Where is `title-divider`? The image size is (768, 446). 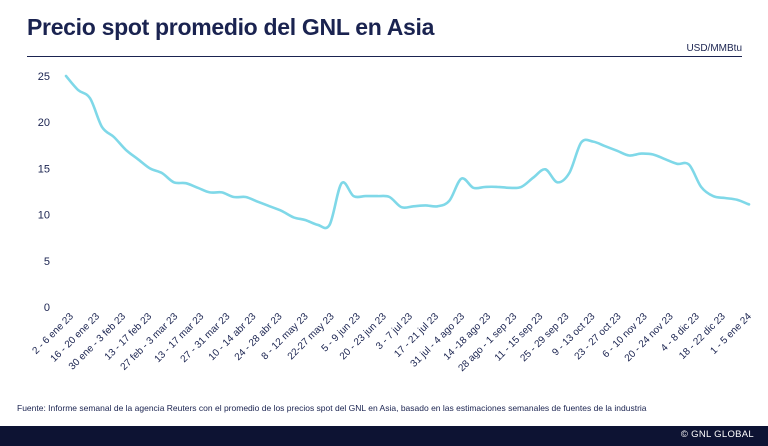
title-divider is located at coordinates (384, 56).